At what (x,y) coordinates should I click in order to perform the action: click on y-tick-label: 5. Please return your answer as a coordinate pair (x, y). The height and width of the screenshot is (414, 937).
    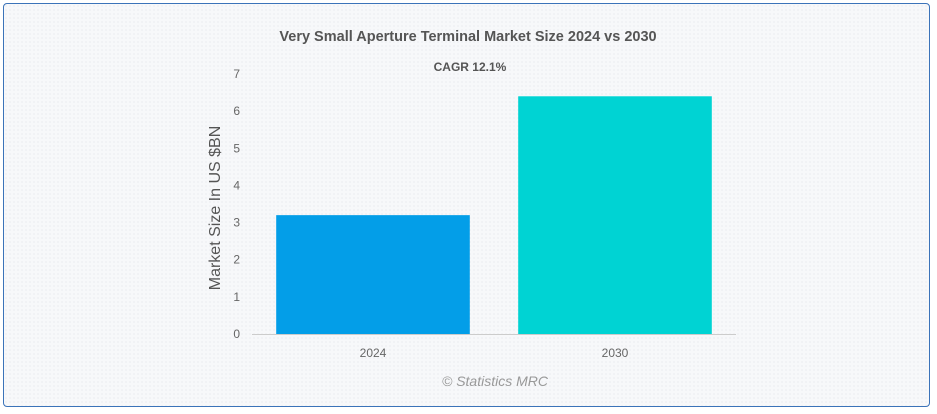
    Looking at the image, I should click on (236, 148).